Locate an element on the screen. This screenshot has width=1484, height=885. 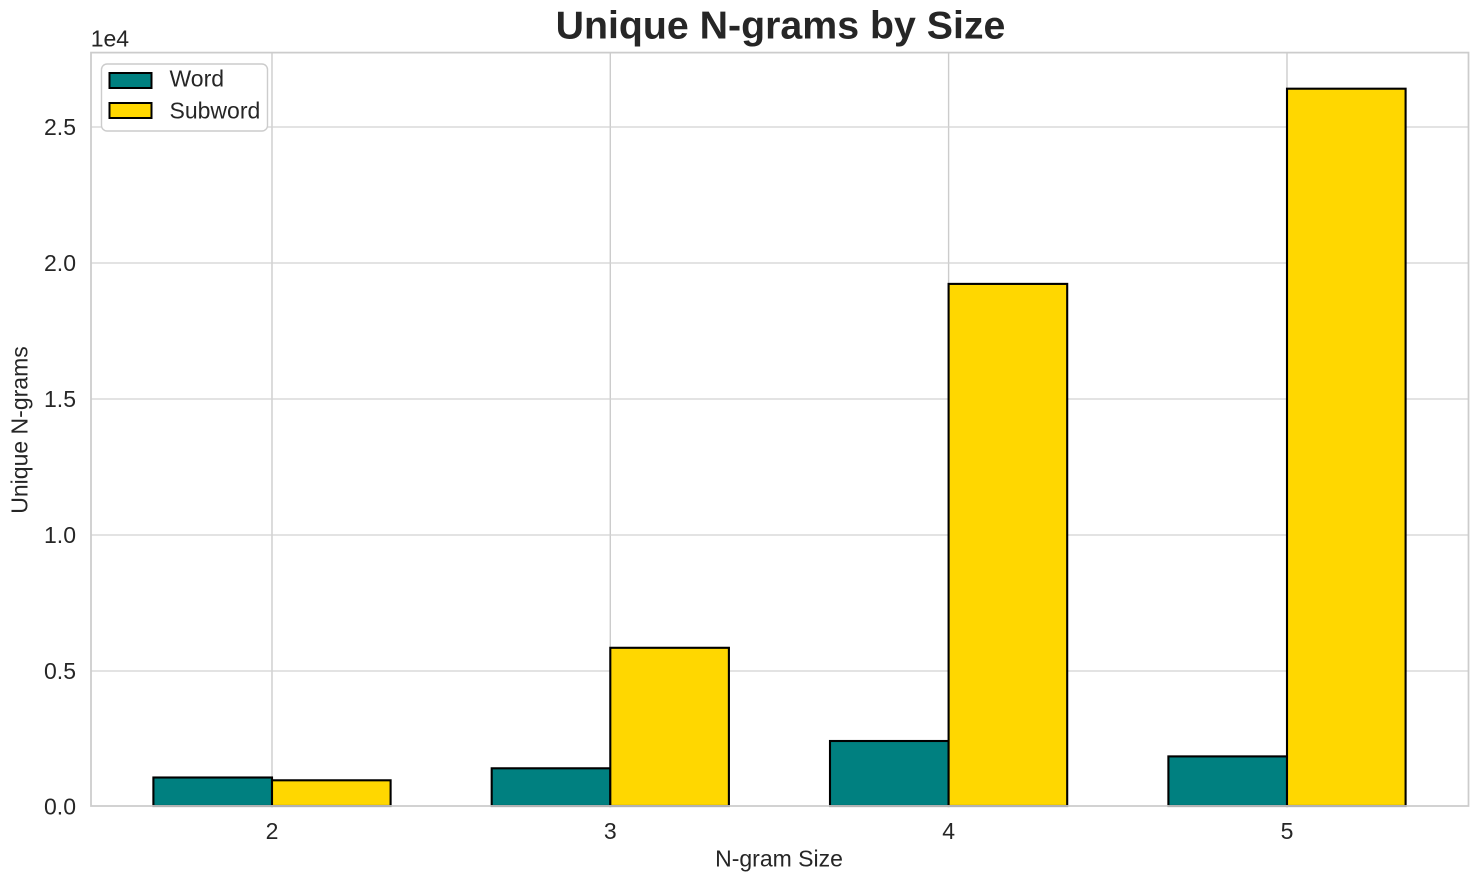
svg-text: 2 is located at coordinates (272, 831).